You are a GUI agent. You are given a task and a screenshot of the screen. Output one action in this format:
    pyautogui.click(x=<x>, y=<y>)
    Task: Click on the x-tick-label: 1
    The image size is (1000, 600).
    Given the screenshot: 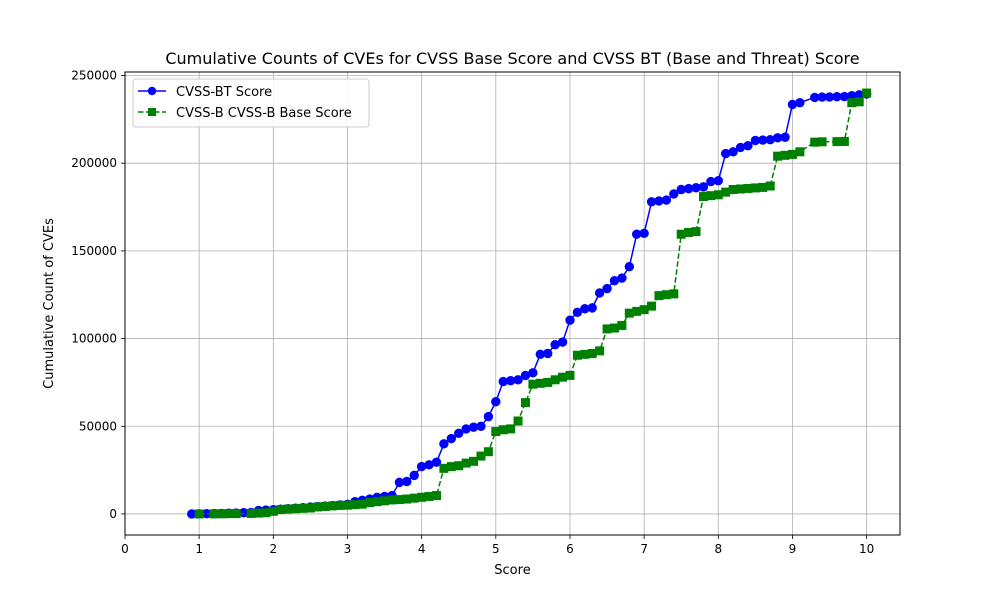 What is the action you would take?
    pyautogui.click(x=199, y=549)
    